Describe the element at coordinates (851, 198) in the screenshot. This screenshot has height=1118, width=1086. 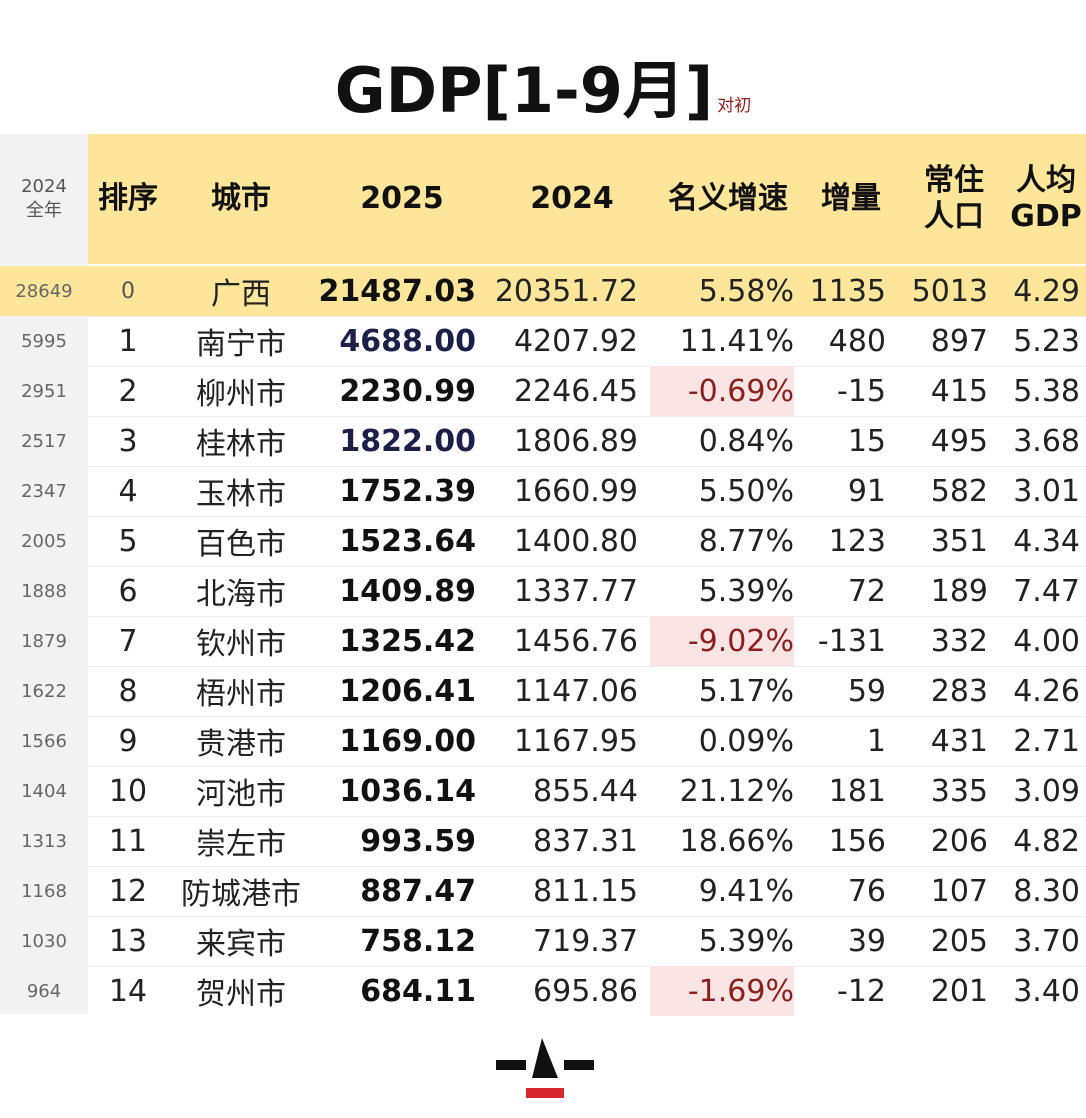
I see `header-increase: 增量` at that location.